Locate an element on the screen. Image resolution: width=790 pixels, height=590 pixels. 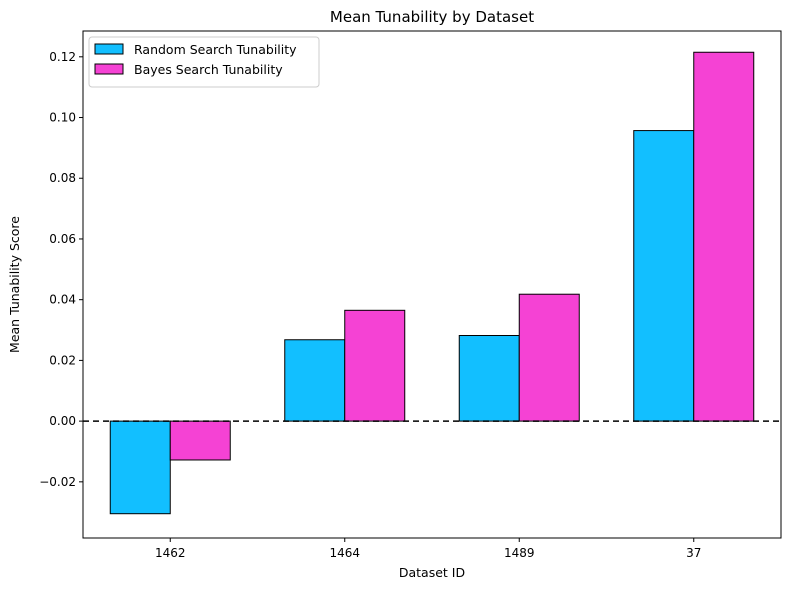
x-tick-label: 1464 is located at coordinates (344, 553).